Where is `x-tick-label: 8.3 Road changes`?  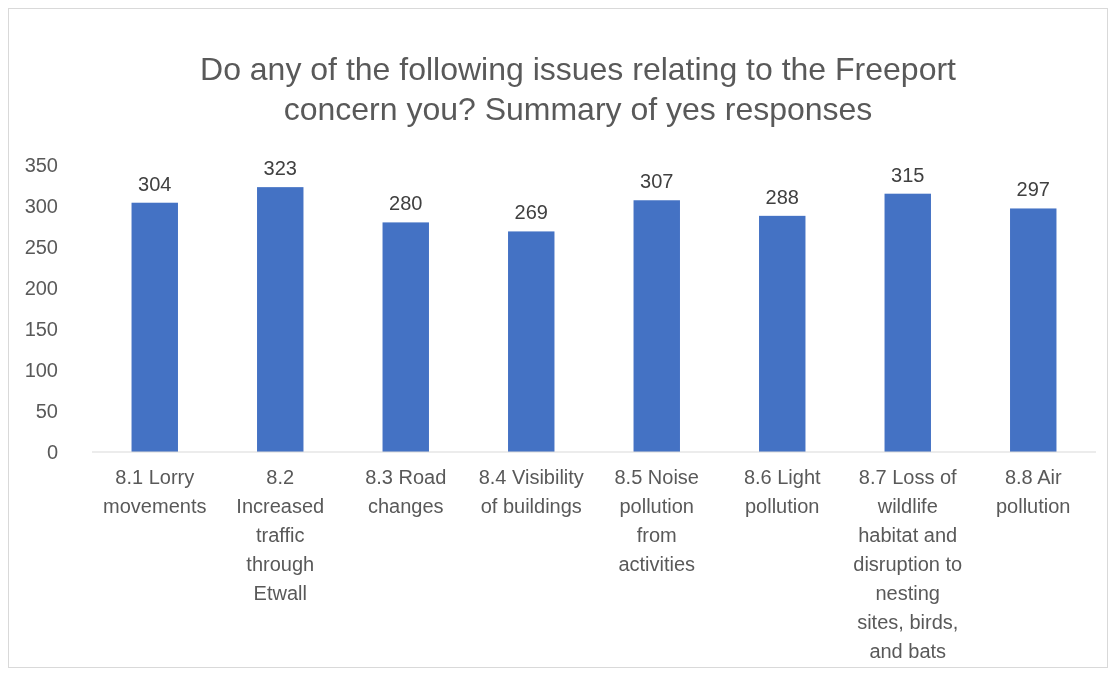 x-tick-label: 8.3 Road changes is located at coordinates (406, 491).